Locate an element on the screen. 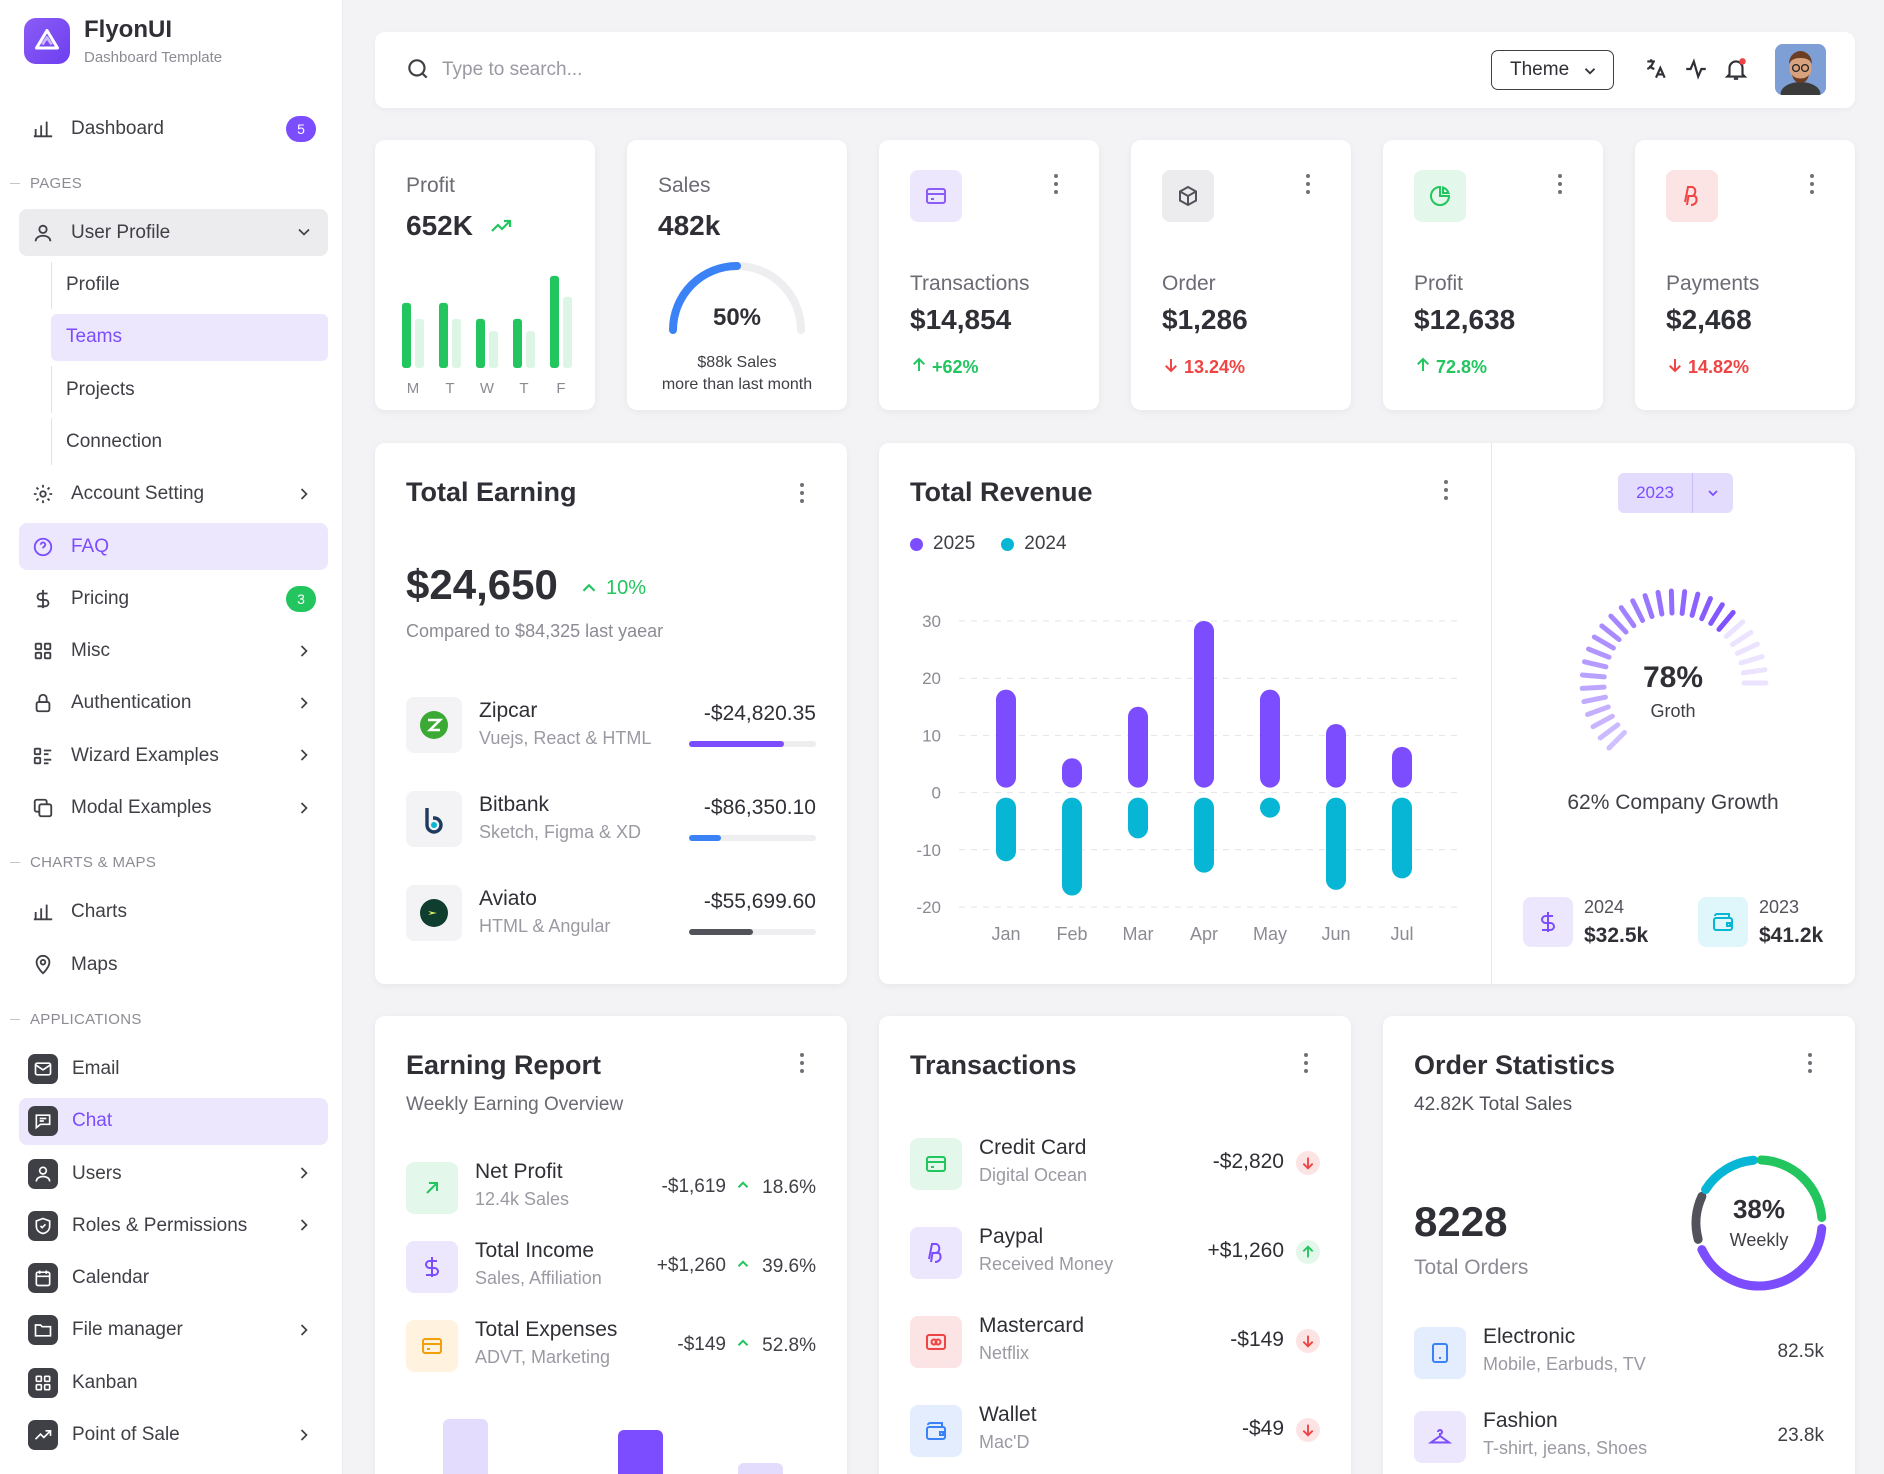  bell-icon is located at coordinates (1736, 72).